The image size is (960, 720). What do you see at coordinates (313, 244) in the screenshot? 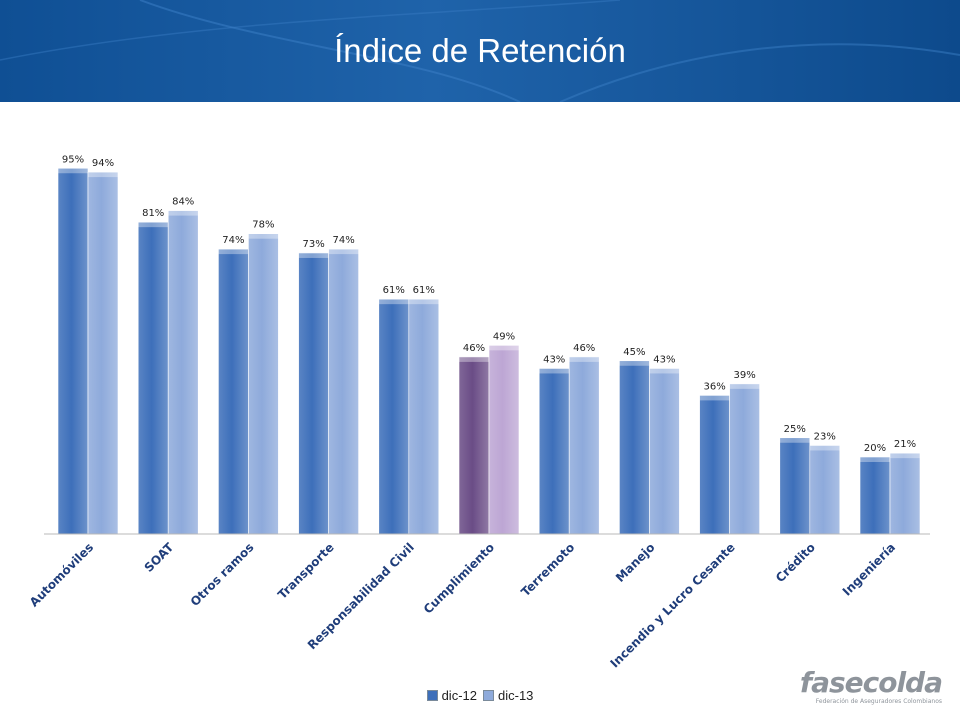
I see `value-label-transporte-dic-12: 73%` at bounding box center [313, 244].